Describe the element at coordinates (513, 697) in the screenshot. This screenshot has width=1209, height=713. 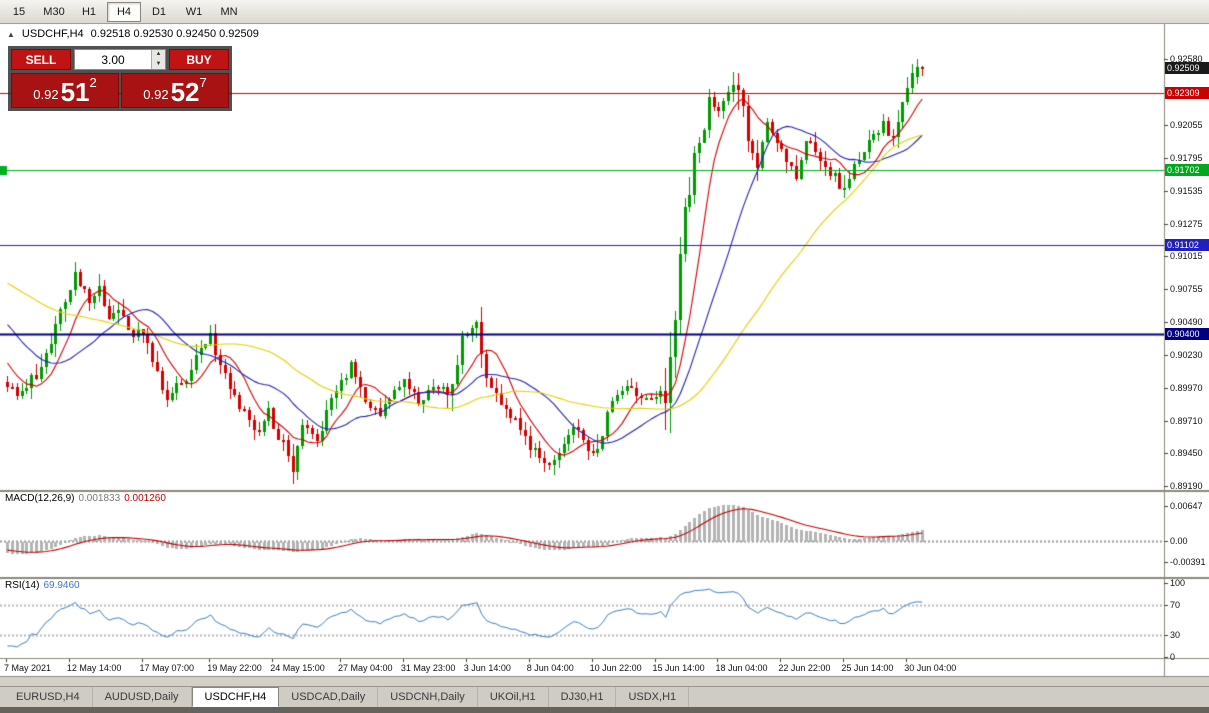
I see `chart-tab-ukoil-h1: UKOil,H1` at that location.